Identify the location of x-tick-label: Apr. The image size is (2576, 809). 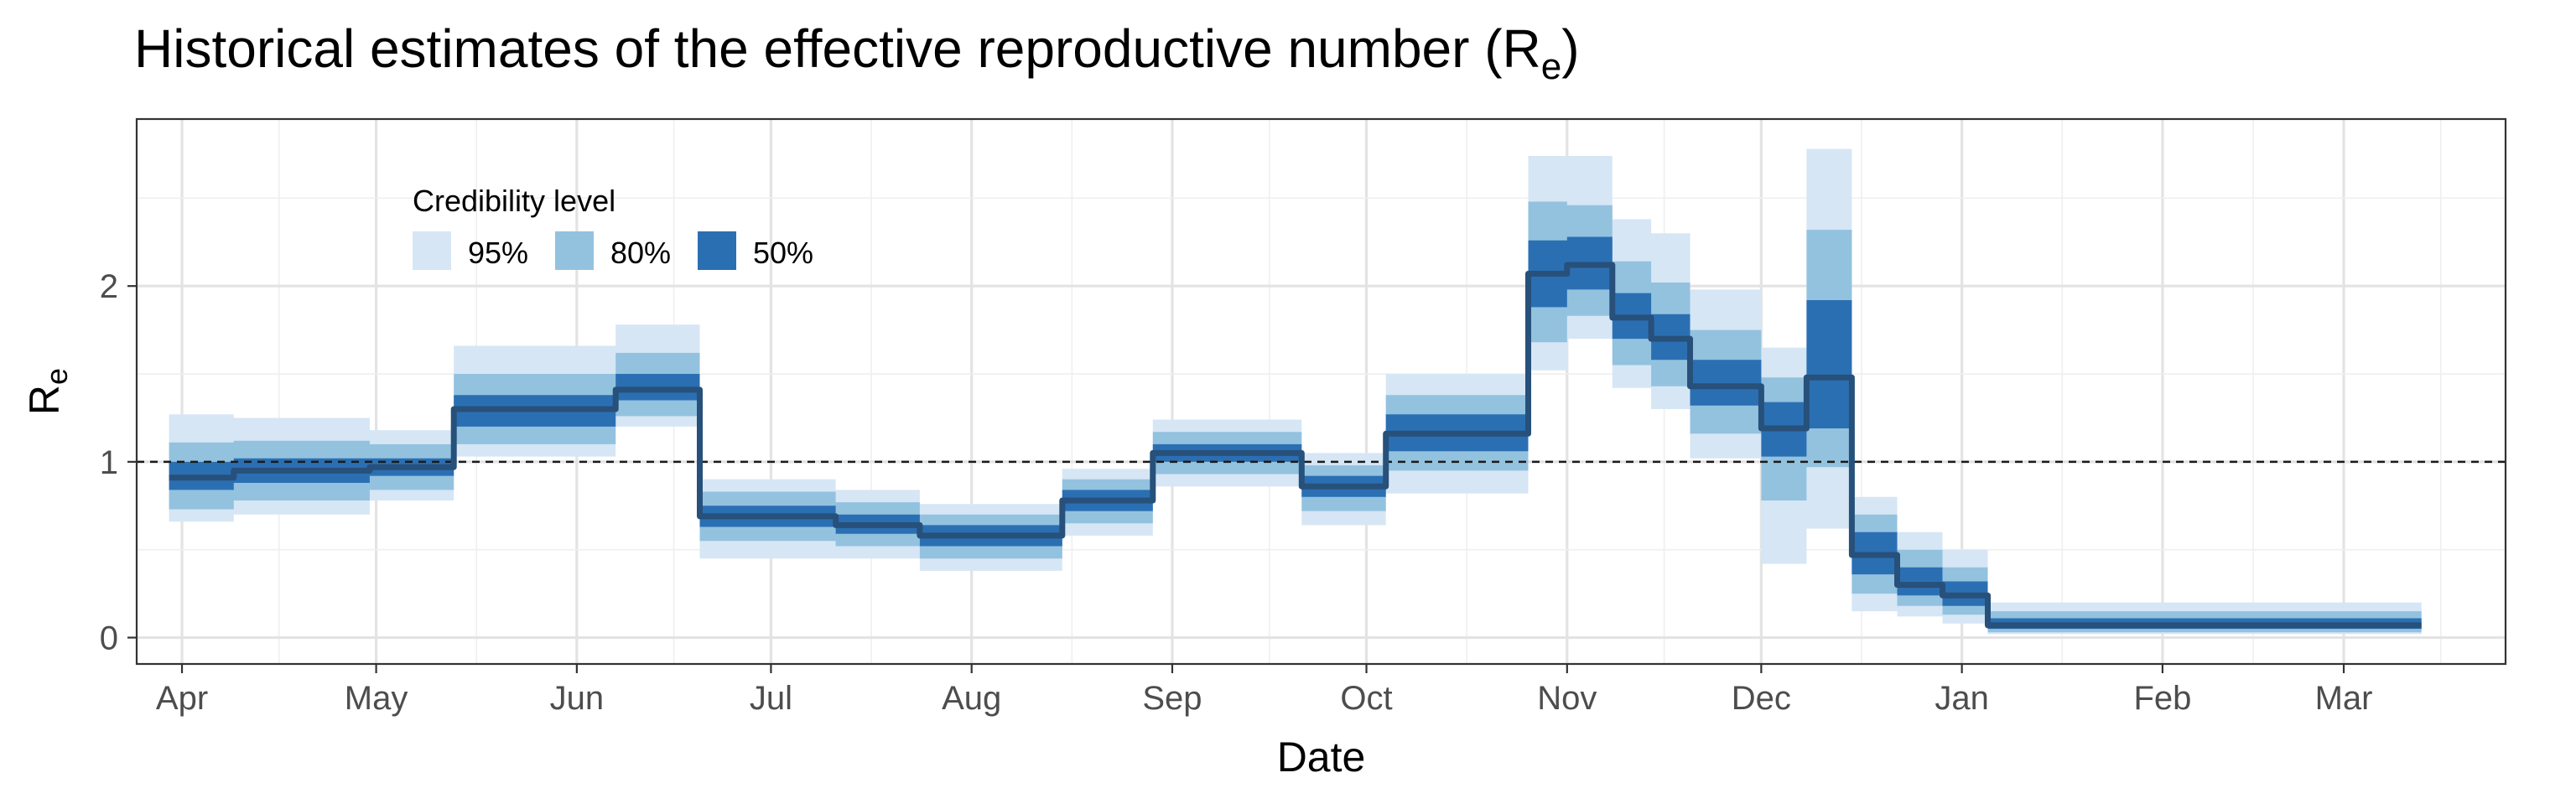
(182, 698).